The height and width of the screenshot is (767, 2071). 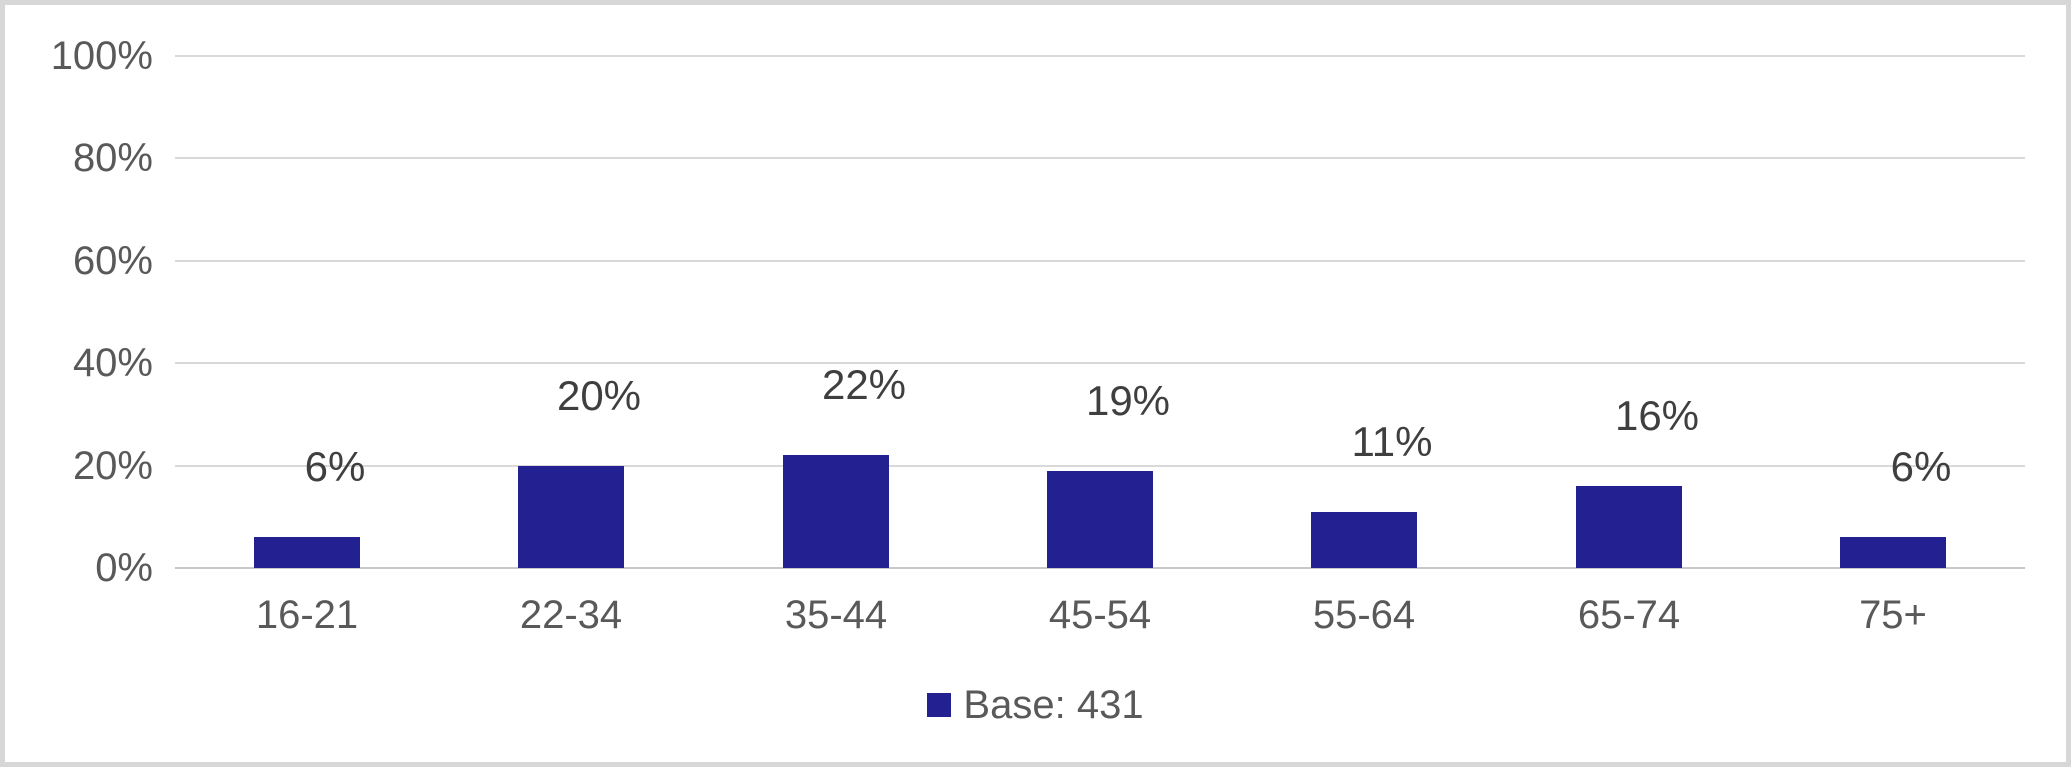 I want to click on legend: Base: 431, so click(x=1035, y=705).